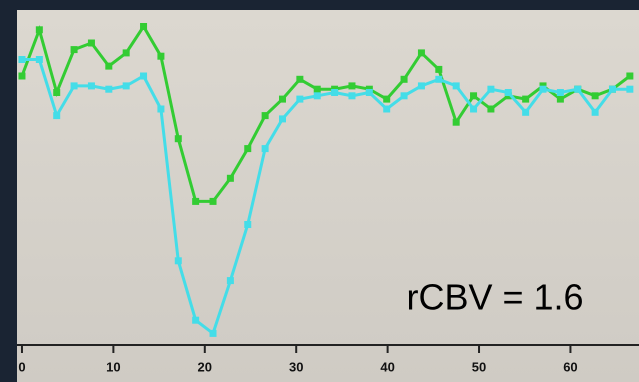  What do you see at coordinates (205, 366) in the screenshot?
I see `x-tick-label: 20` at bounding box center [205, 366].